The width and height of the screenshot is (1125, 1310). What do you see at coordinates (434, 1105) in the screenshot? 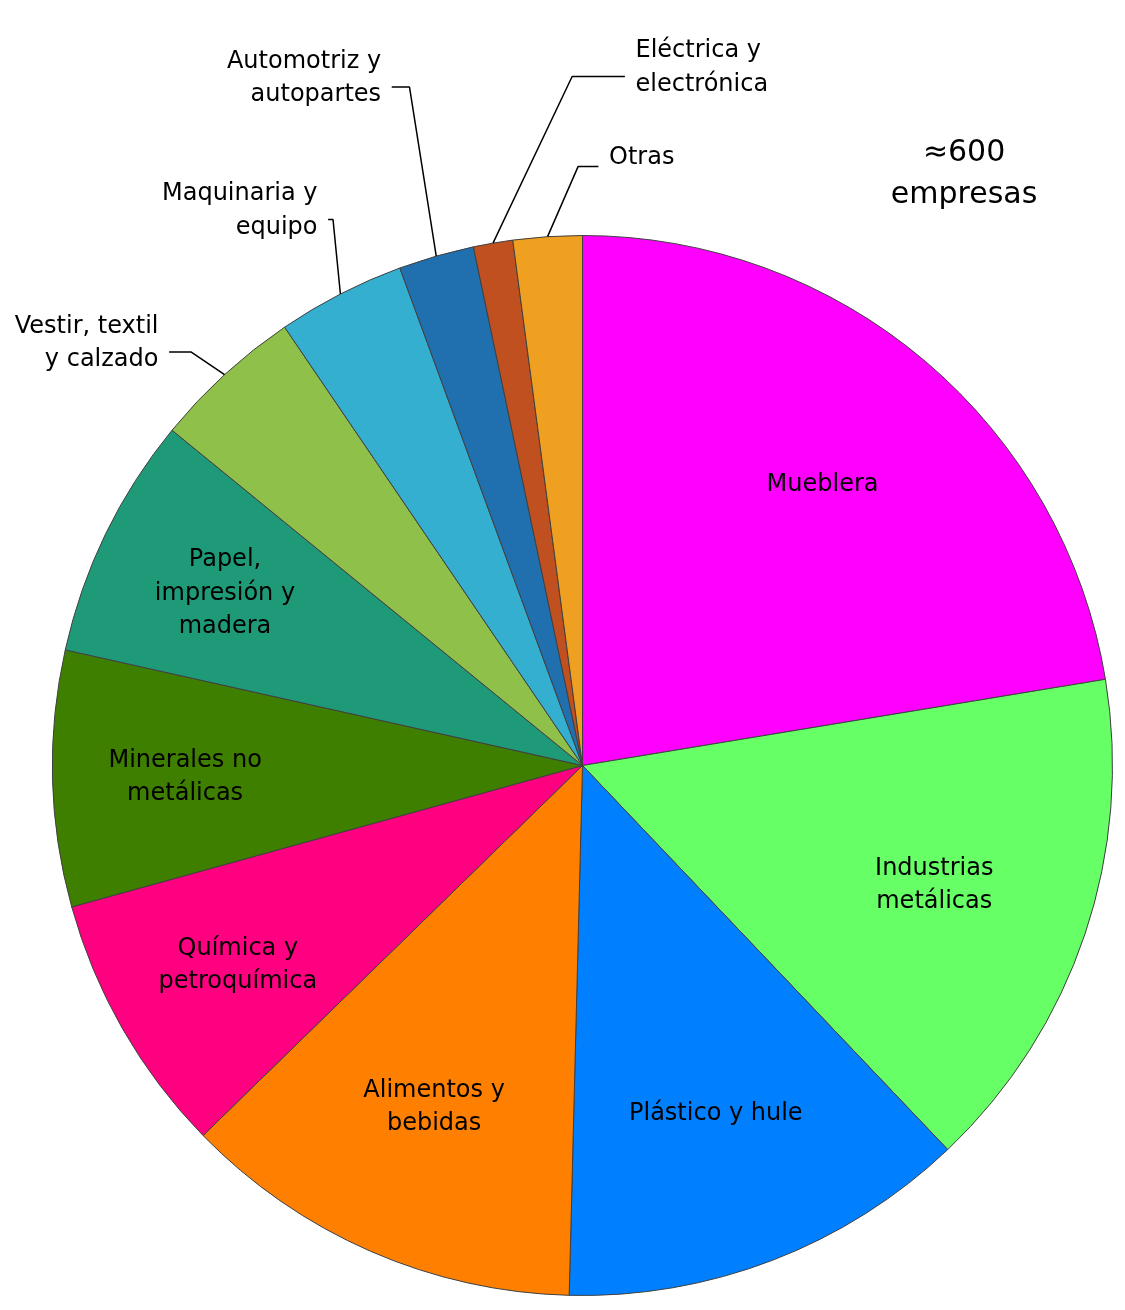
I see `slice-label: Alimentos y bebidas` at bounding box center [434, 1105].